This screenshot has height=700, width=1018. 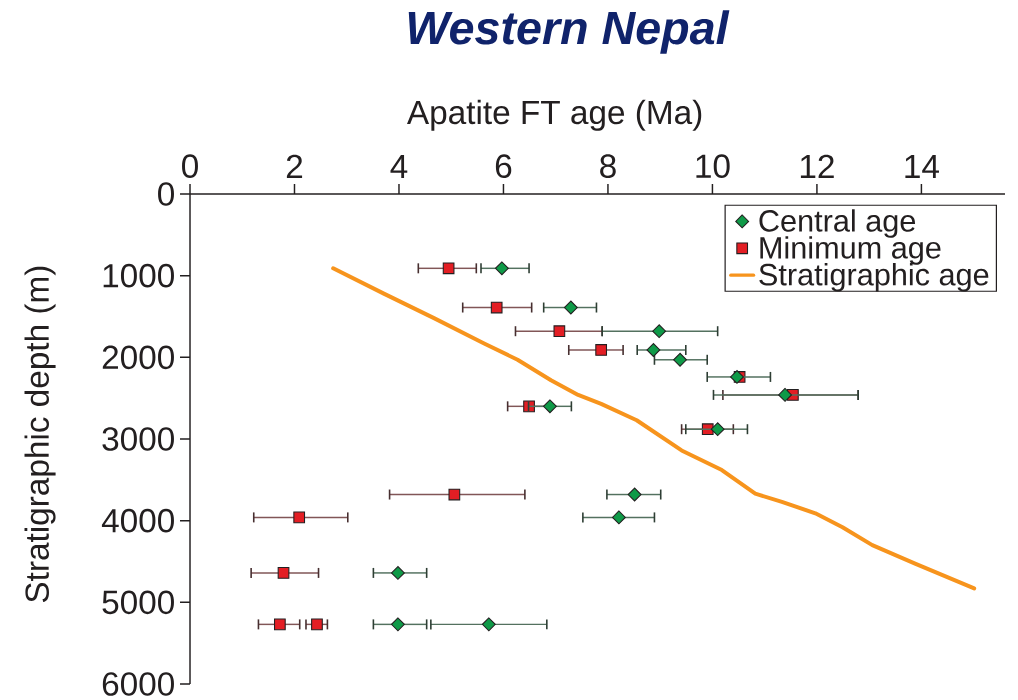 I want to click on x-tick-label: 8, so click(x=608, y=166).